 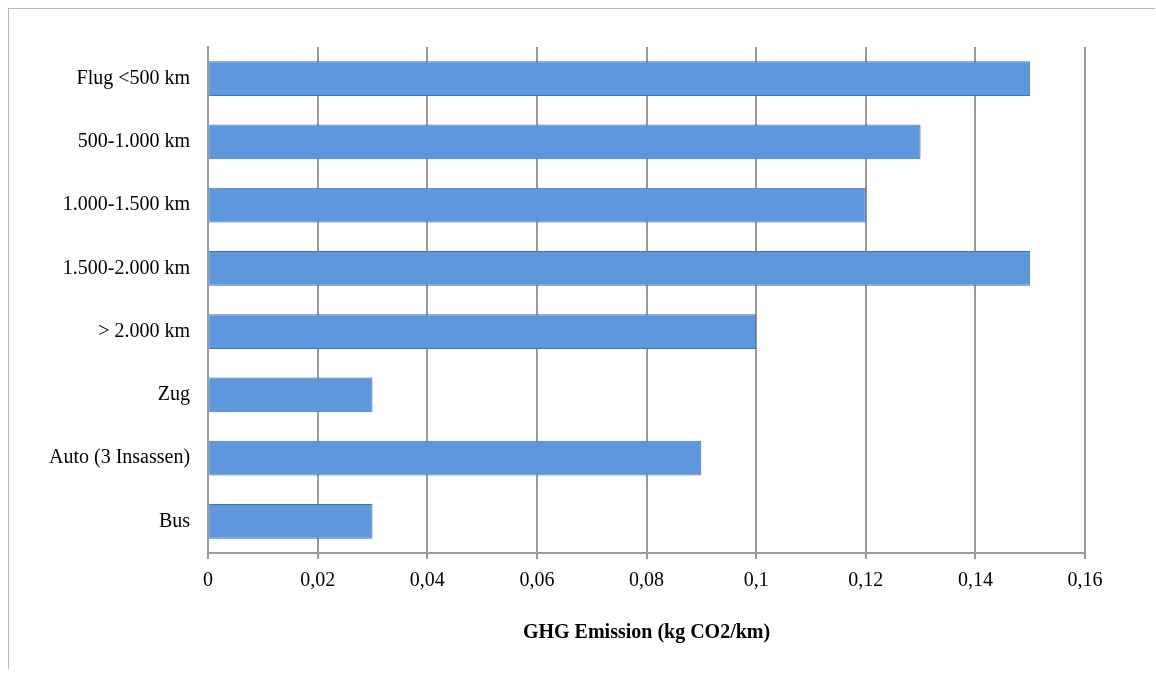 What do you see at coordinates (133, 77) in the screenshot?
I see `y-tick-label: Flug <500 km` at bounding box center [133, 77].